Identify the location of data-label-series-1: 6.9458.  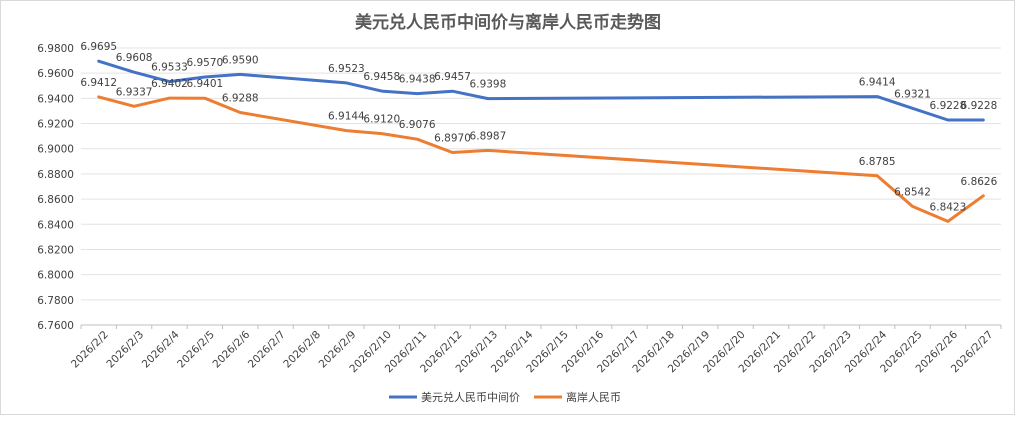
(381, 77).